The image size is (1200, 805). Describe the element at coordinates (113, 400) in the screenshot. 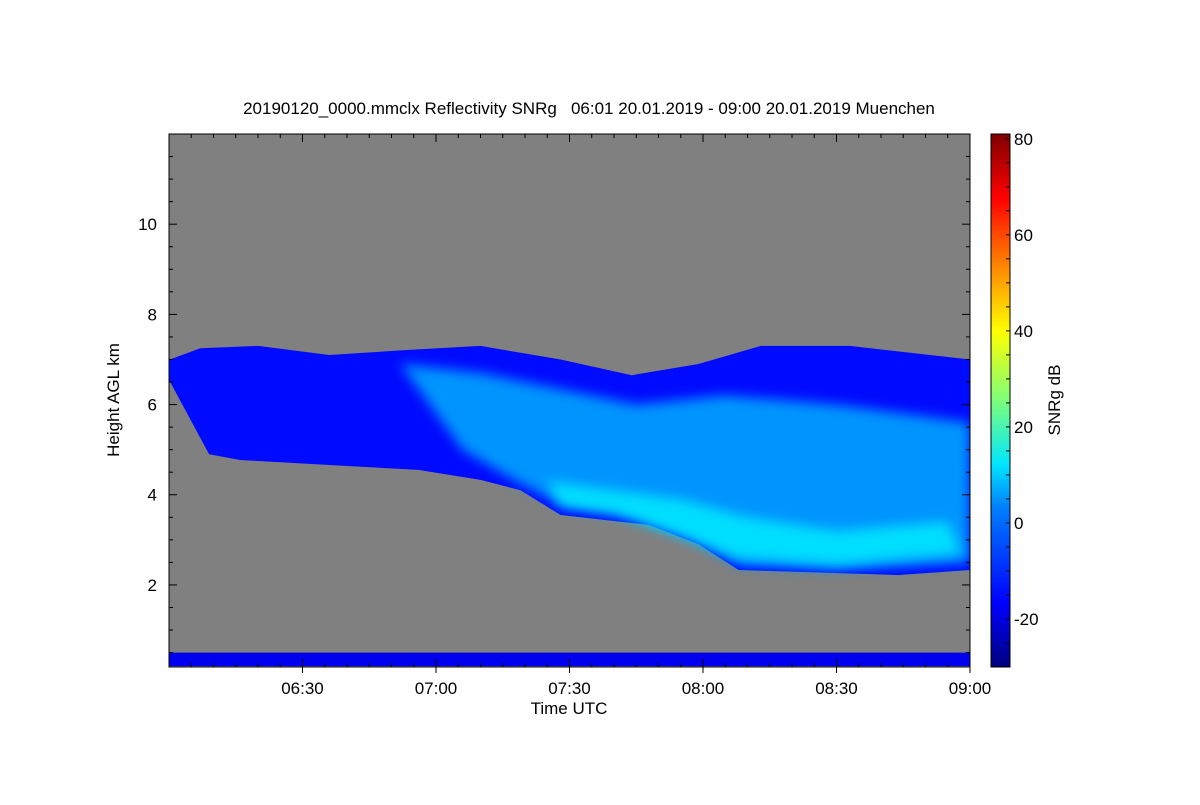

I see `y-axis-label: Height AGL km` at that location.